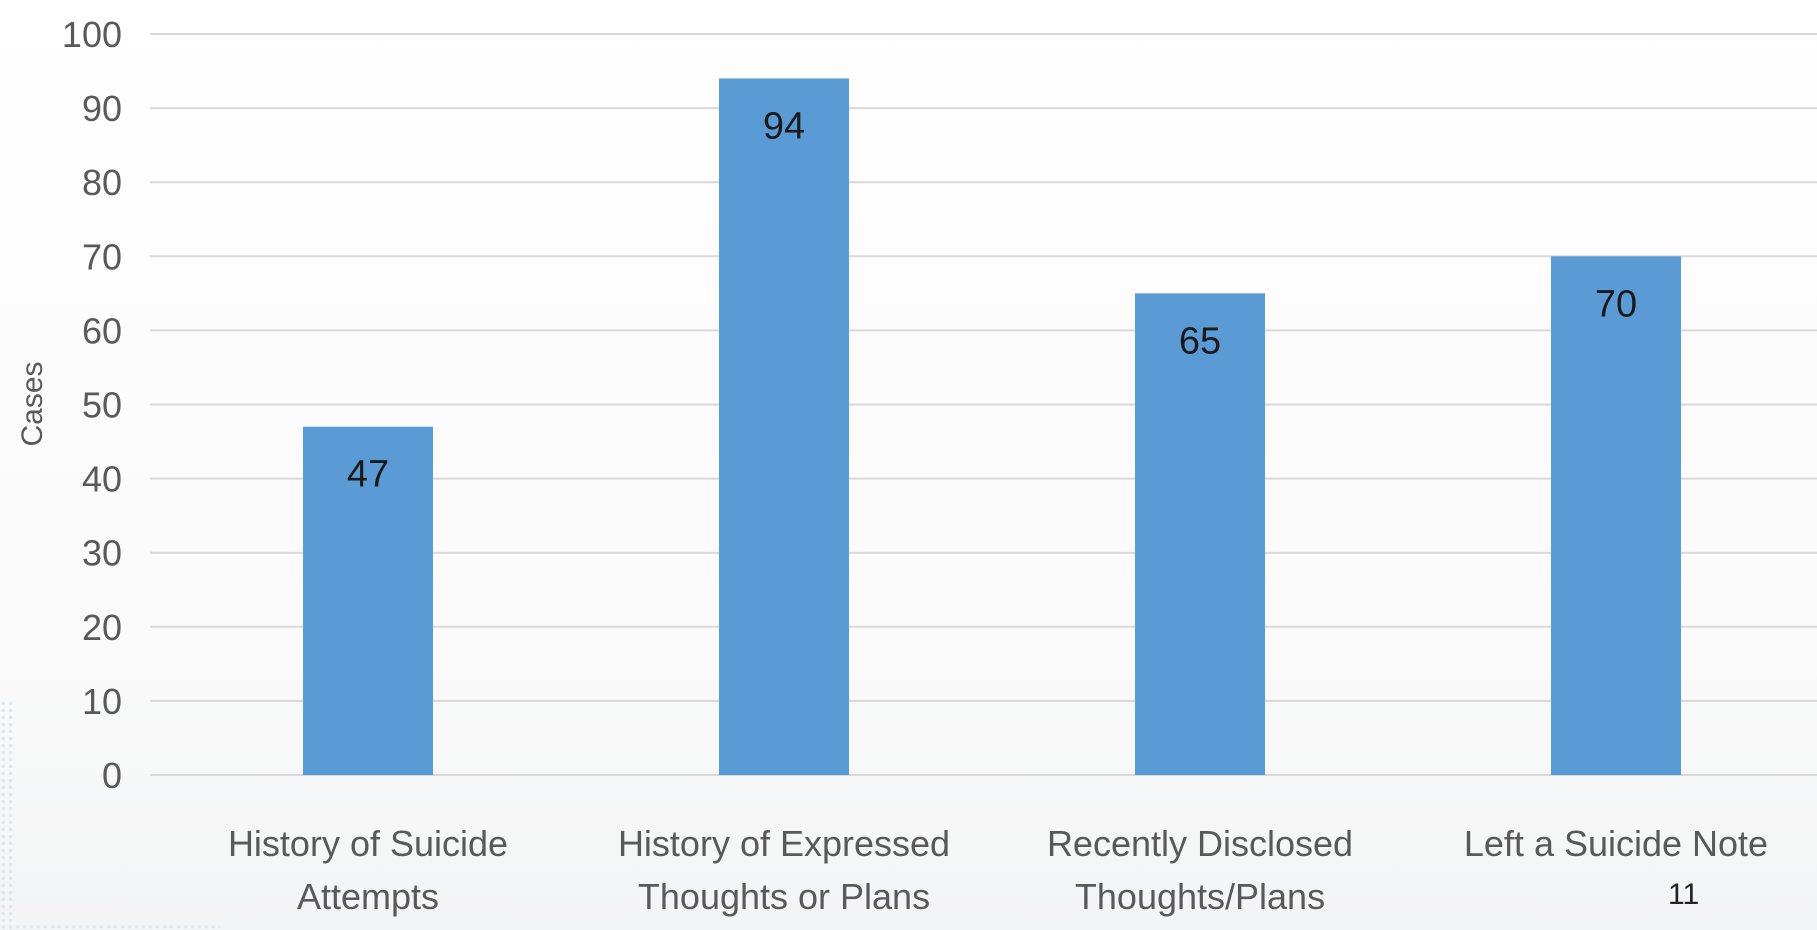 The image size is (1817, 930). What do you see at coordinates (1616, 843) in the screenshot?
I see `x-tick-label: Left a Suicide Note` at bounding box center [1616, 843].